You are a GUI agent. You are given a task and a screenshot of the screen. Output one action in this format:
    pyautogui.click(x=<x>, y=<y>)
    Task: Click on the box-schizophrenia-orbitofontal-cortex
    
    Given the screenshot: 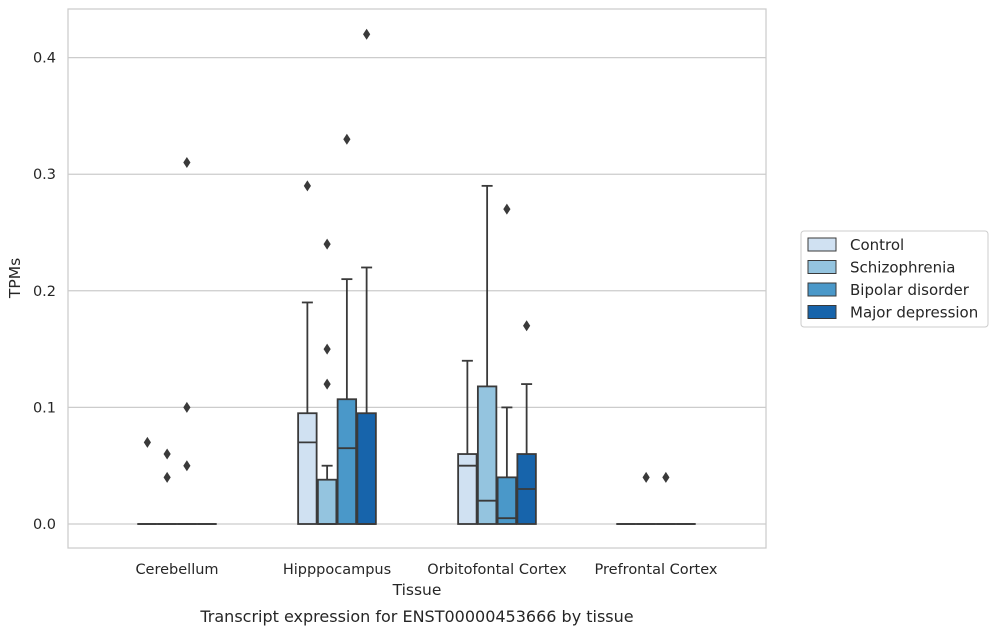 What is the action you would take?
    pyautogui.click(x=487, y=354)
    